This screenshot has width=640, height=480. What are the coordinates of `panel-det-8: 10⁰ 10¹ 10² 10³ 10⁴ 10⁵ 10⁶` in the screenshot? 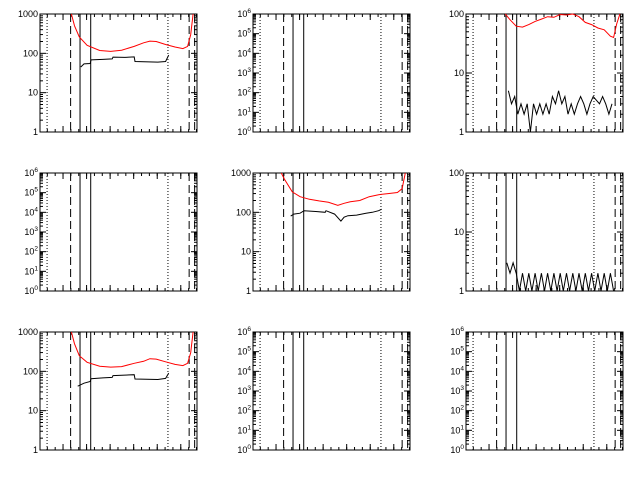 It's located at (324, 390).